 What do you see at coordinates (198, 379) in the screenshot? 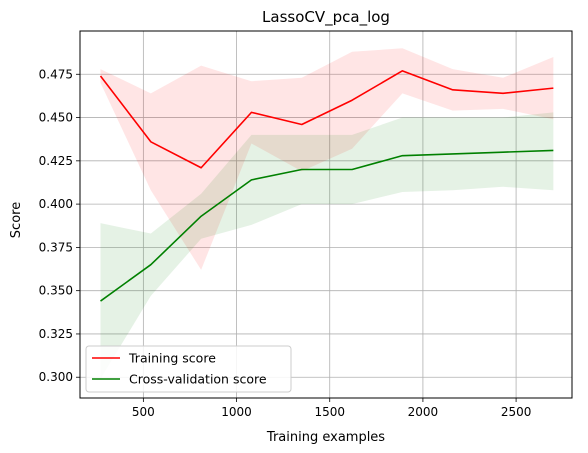
I see `legend-label-cross-validation: Cross-validation score` at bounding box center [198, 379].